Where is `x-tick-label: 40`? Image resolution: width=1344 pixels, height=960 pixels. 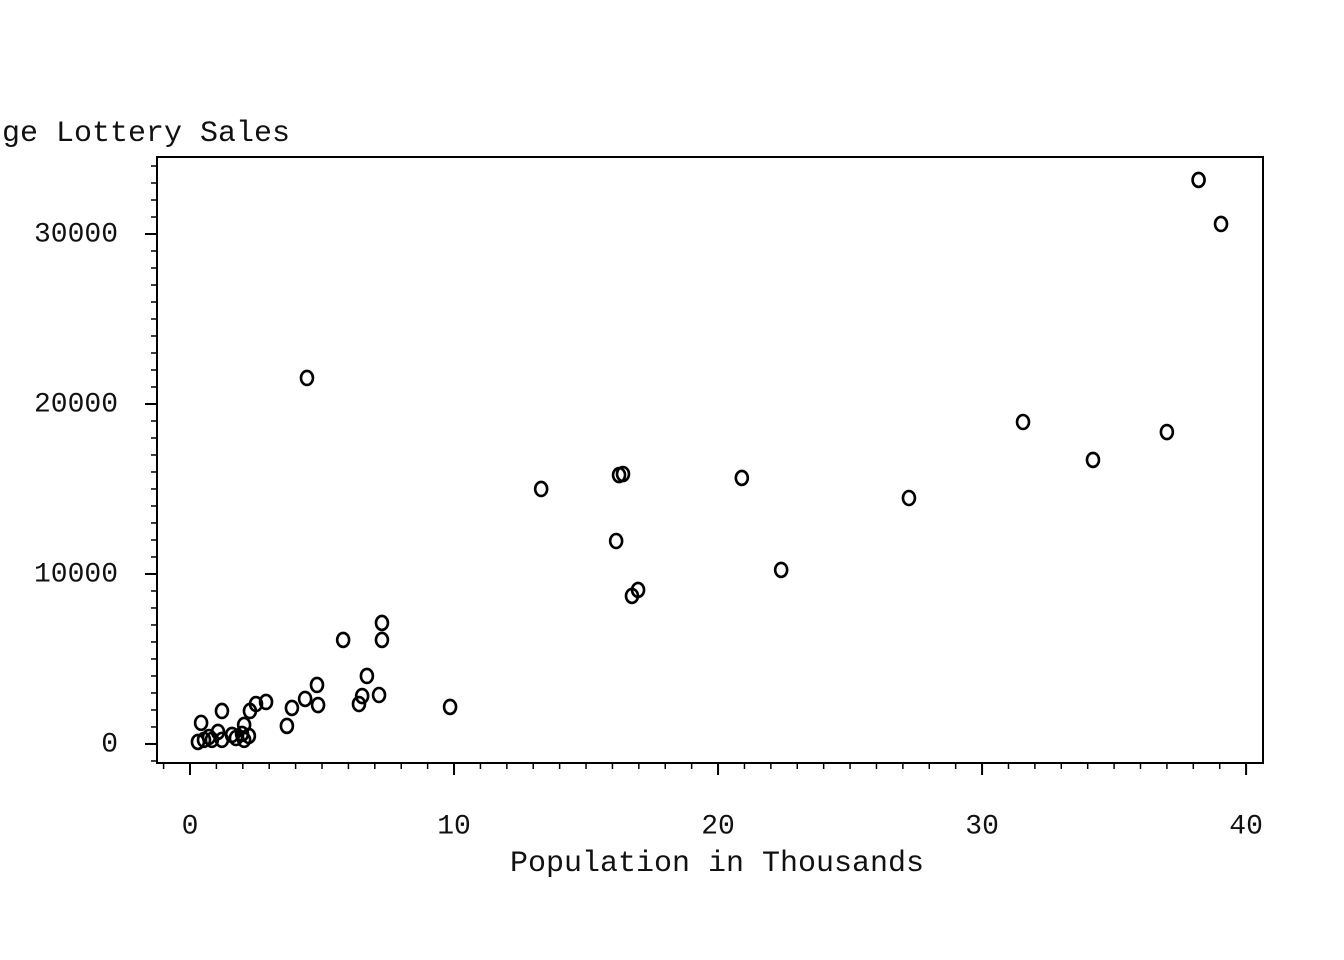
x-tick-label: 40 is located at coordinates (1246, 826).